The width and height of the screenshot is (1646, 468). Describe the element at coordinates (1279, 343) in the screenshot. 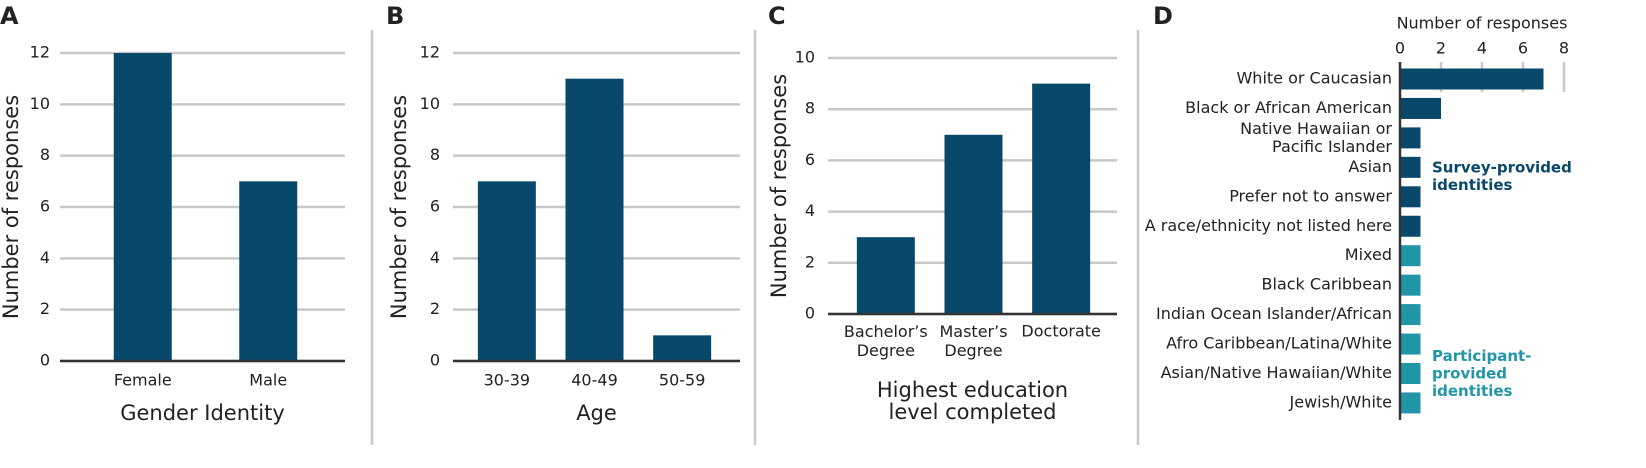

I see `y-tick-label: Afro Caribbean/Latina/White` at that location.